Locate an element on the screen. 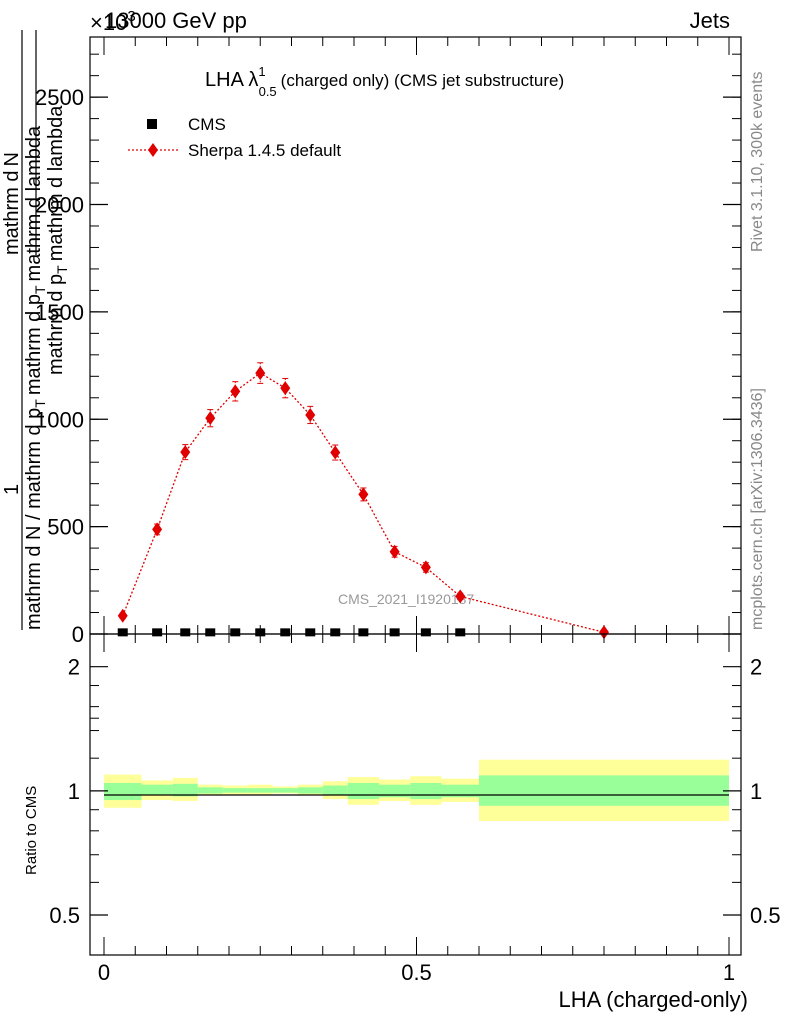 This screenshot has height=1024, width=786. mcplots-site-label: mcplots.cern.ch [arXiv:1306.3436] is located at coordinates (757, 509).